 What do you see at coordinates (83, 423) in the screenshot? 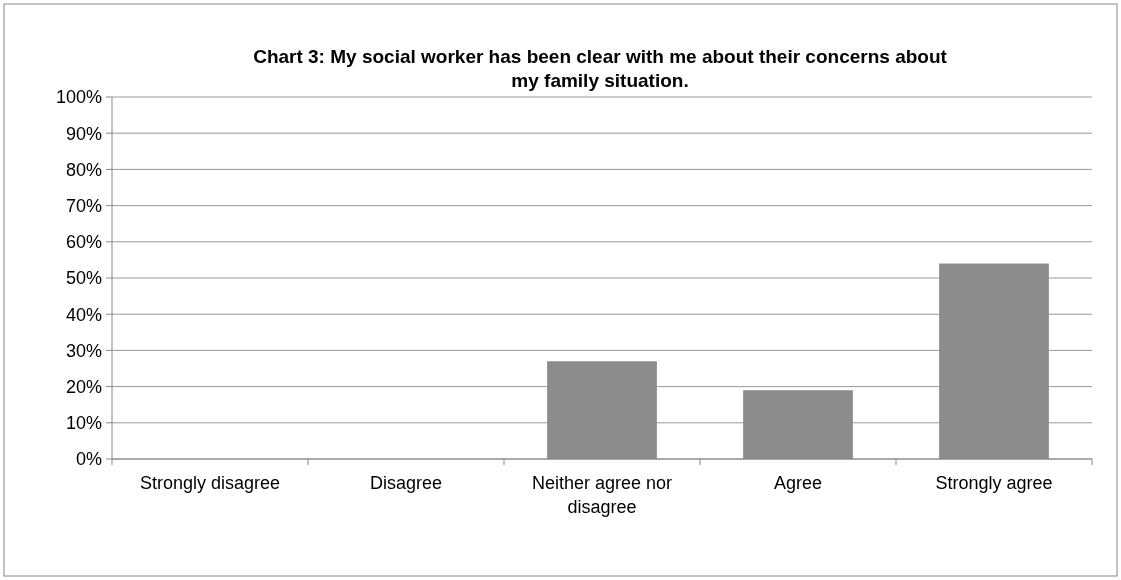
I see `y-tick-label: 10%` at bounding box center [83, 423].